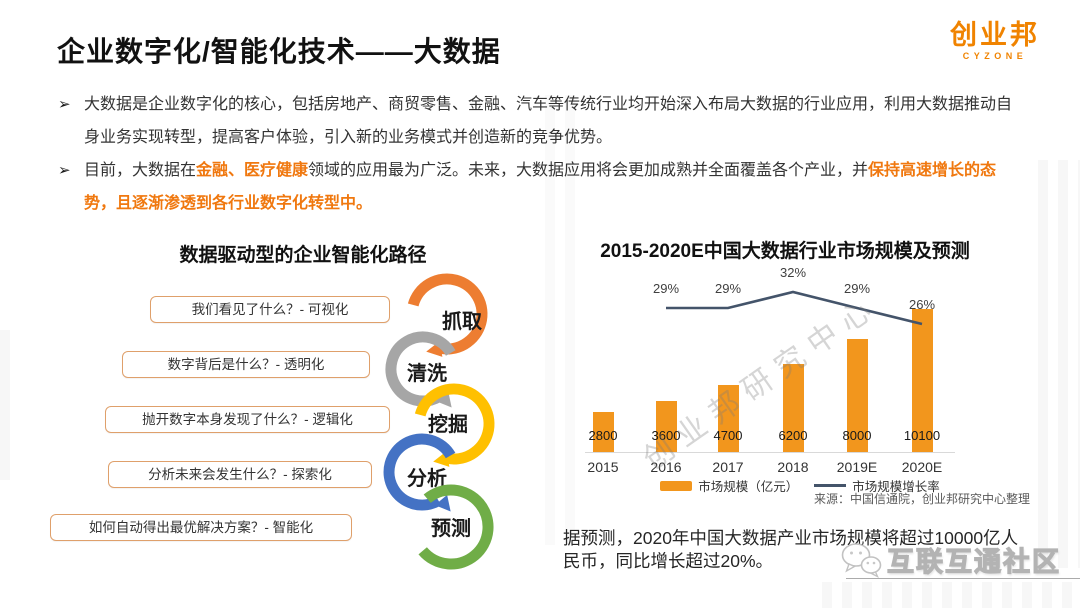  I want to click on wechat-icon, so click(861, 560).